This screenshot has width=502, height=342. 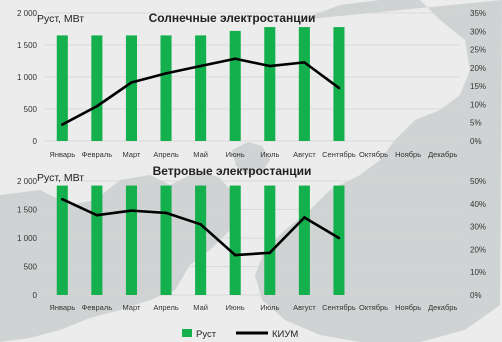 I want to click on y2-tick-label: 5%, so click(x=476, y=123).